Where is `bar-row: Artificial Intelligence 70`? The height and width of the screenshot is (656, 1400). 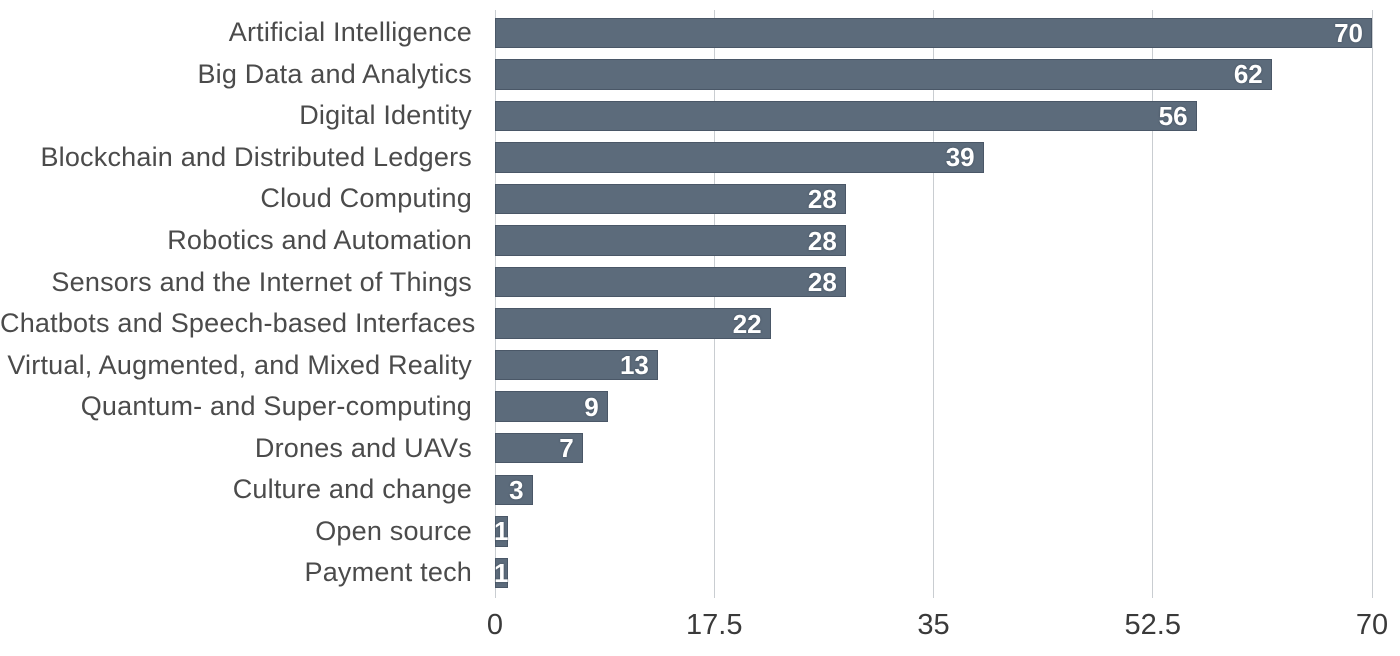
bar-row: Artificial Intelligence 70 is located at coordinates (686, 33).